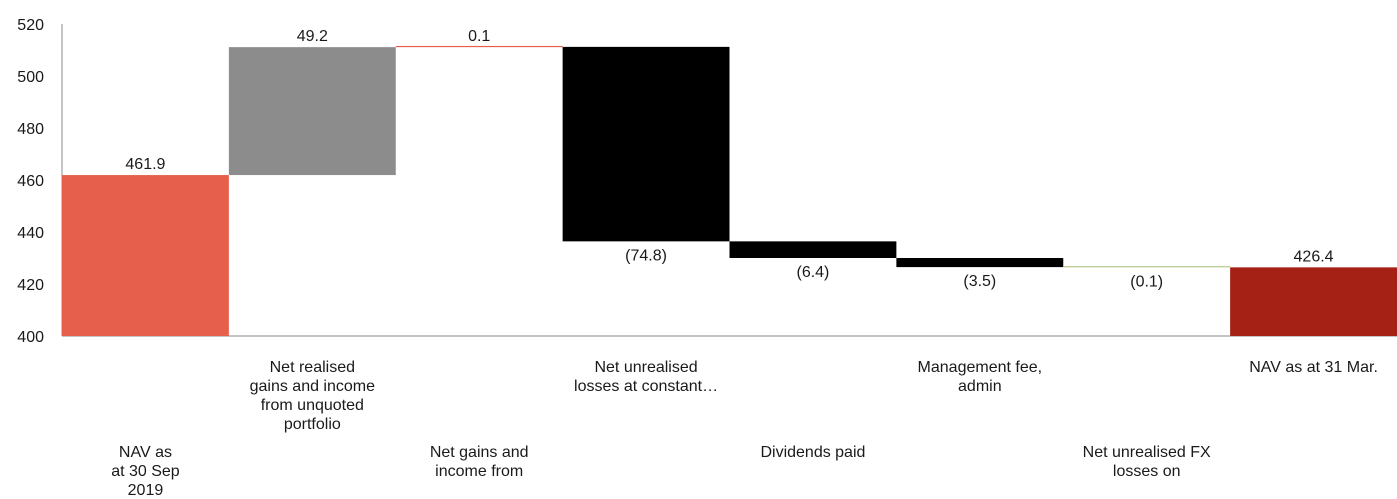 This screenshot has width=1397, height=499. What do you see at coordinates (812, 272) in the screenshot?
I see `data-label: (6.4)` at bounding box center [812, 272].